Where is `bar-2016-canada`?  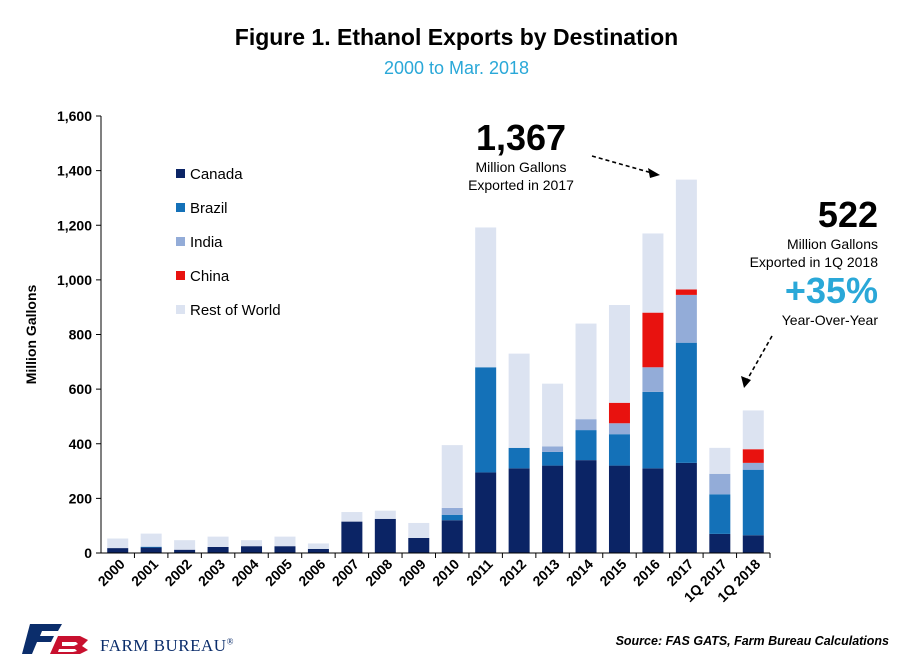 bar-2016-canada is located at coordinates (653, 510).